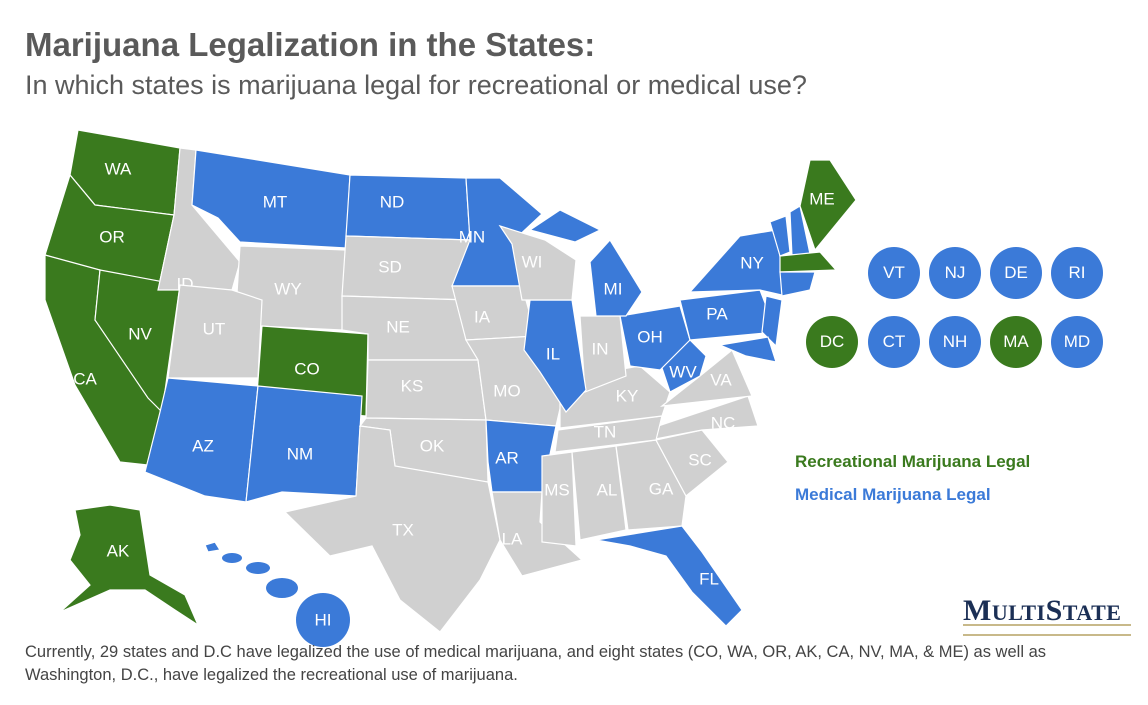 This screenshot has width=1148, height=705. I want to click on state-label-or: OR, so click(112, 236).